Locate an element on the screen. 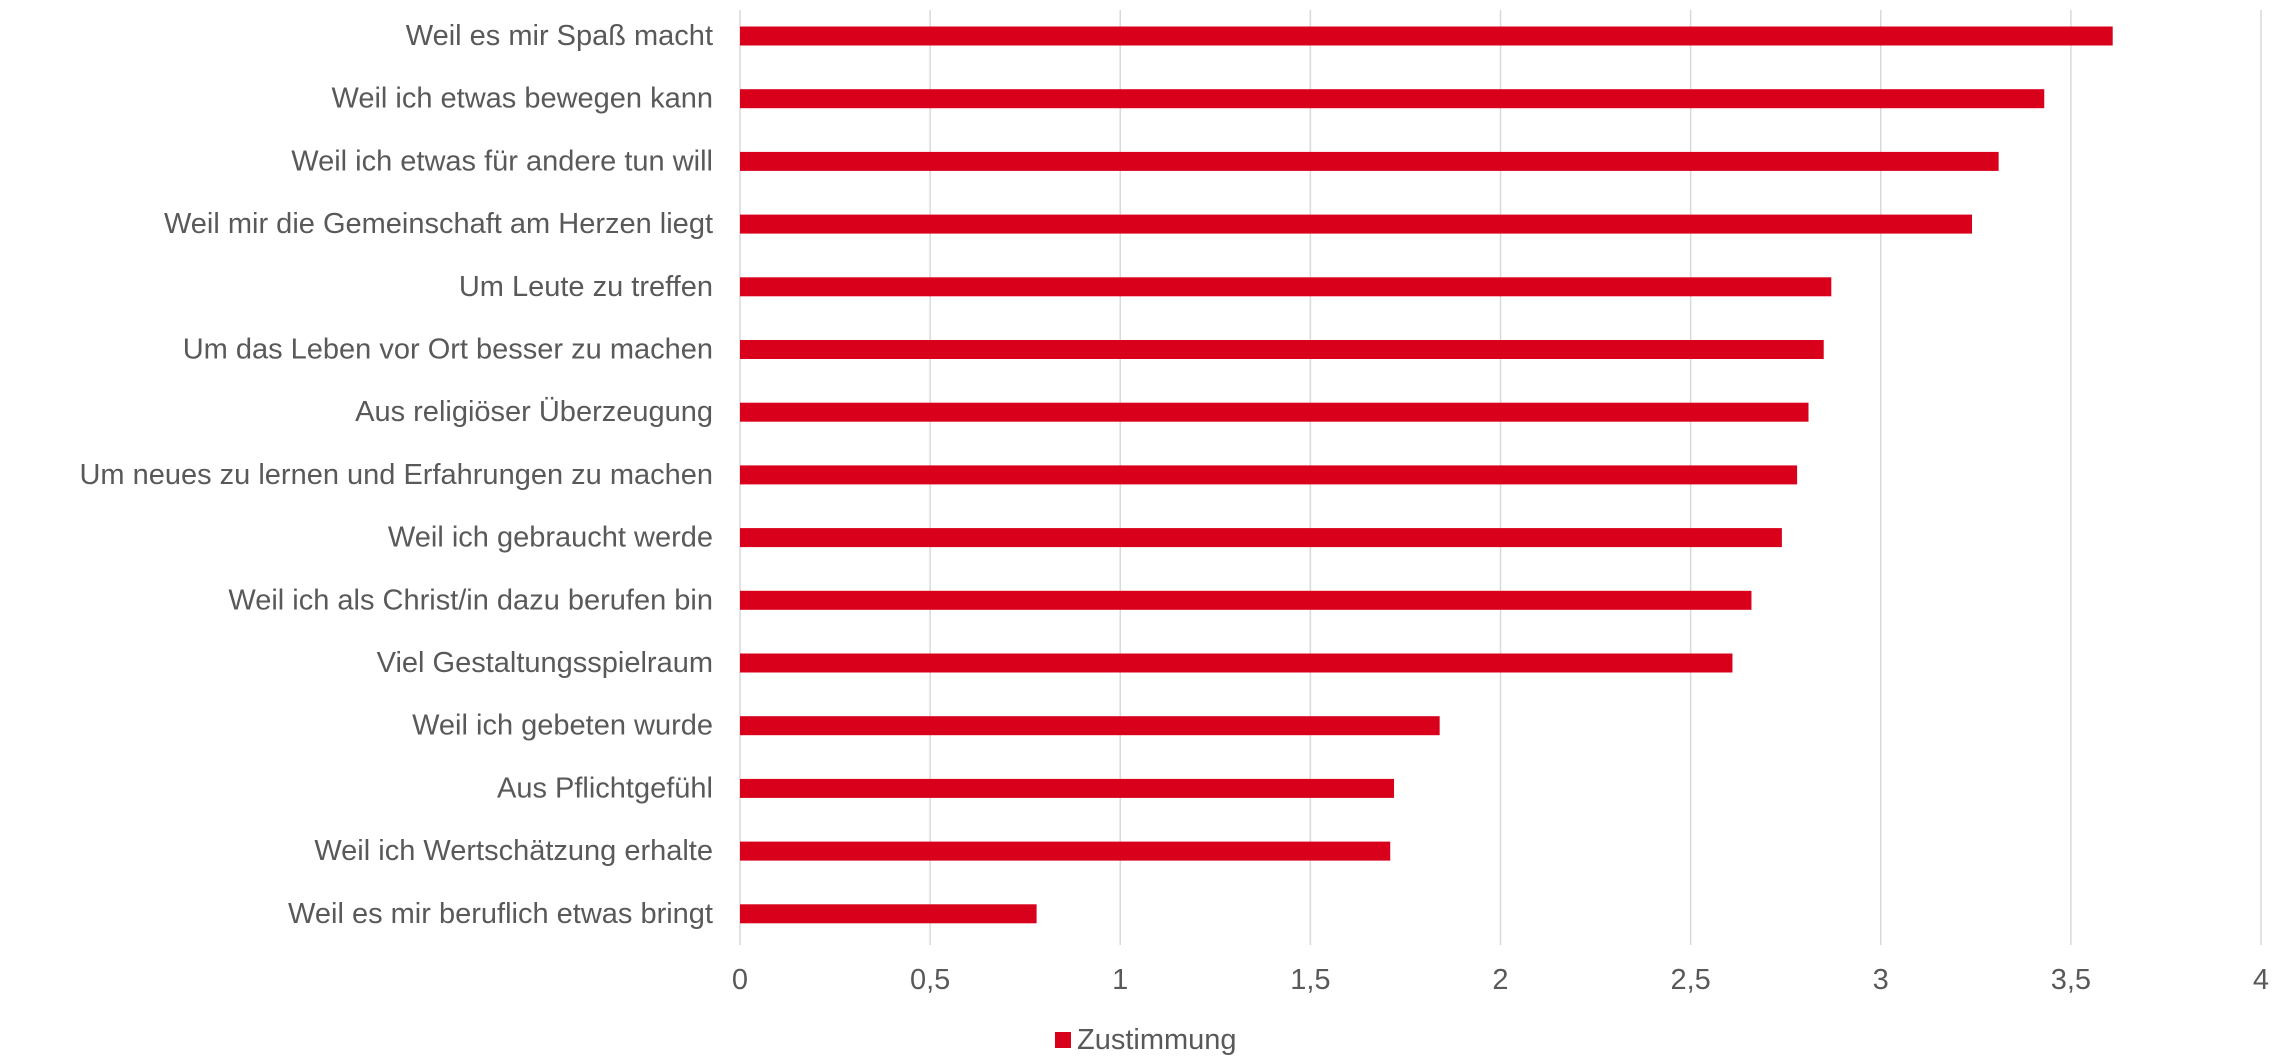 This screenshot has height=1060, width=2287. x-tick-labels: 0 0,5 1 1,5 2 2,5 3 3,5 4 is located at coordinates (1500, 980).